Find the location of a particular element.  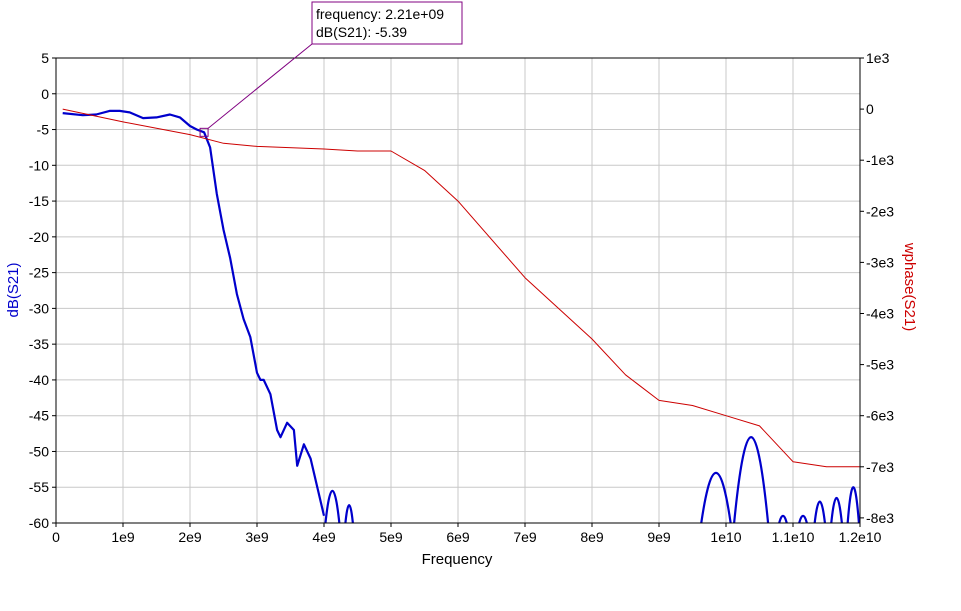

right-tick-label: -8e3 is located at coordinates (880, 518).